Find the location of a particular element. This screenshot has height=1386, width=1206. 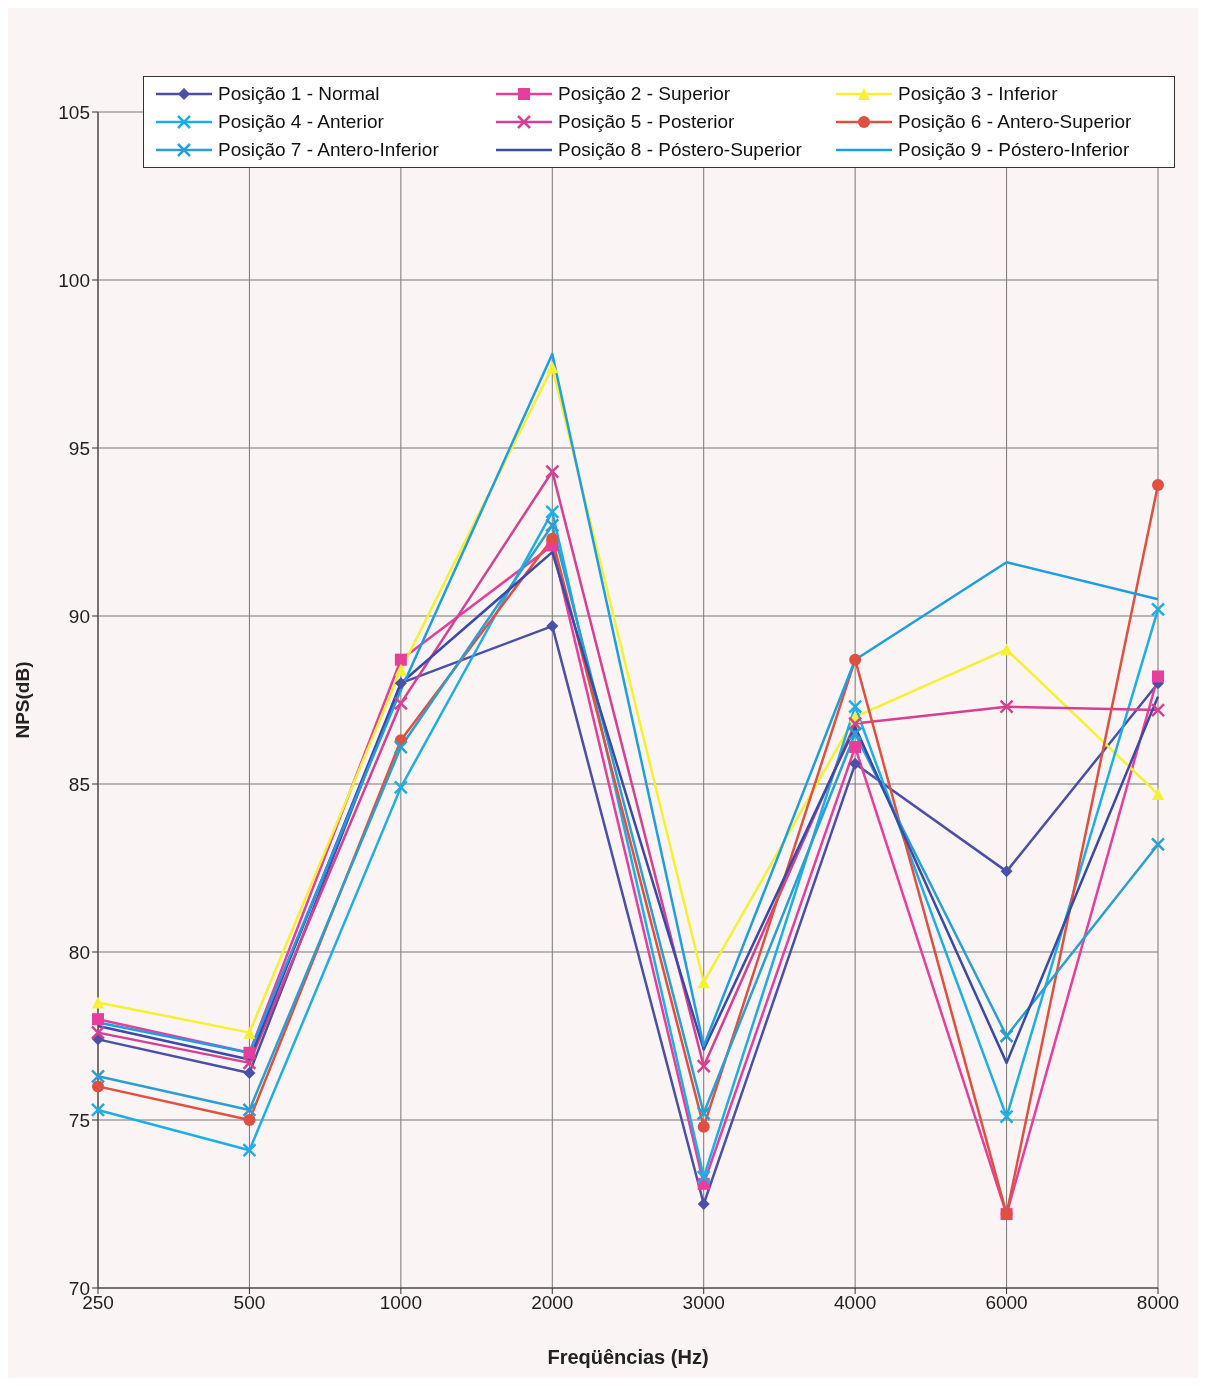

legend-label: Posição 6 - Antero-Superior is located at coordinates (1015, 122).